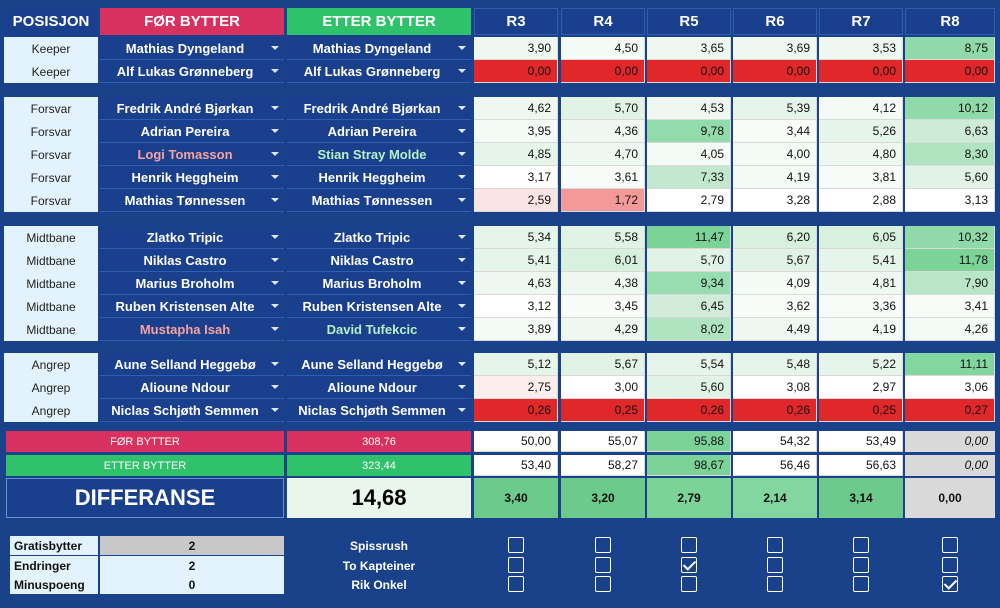  I want to click on player-before-select: Alf Lukas Grønneberg, so click(192, 71).